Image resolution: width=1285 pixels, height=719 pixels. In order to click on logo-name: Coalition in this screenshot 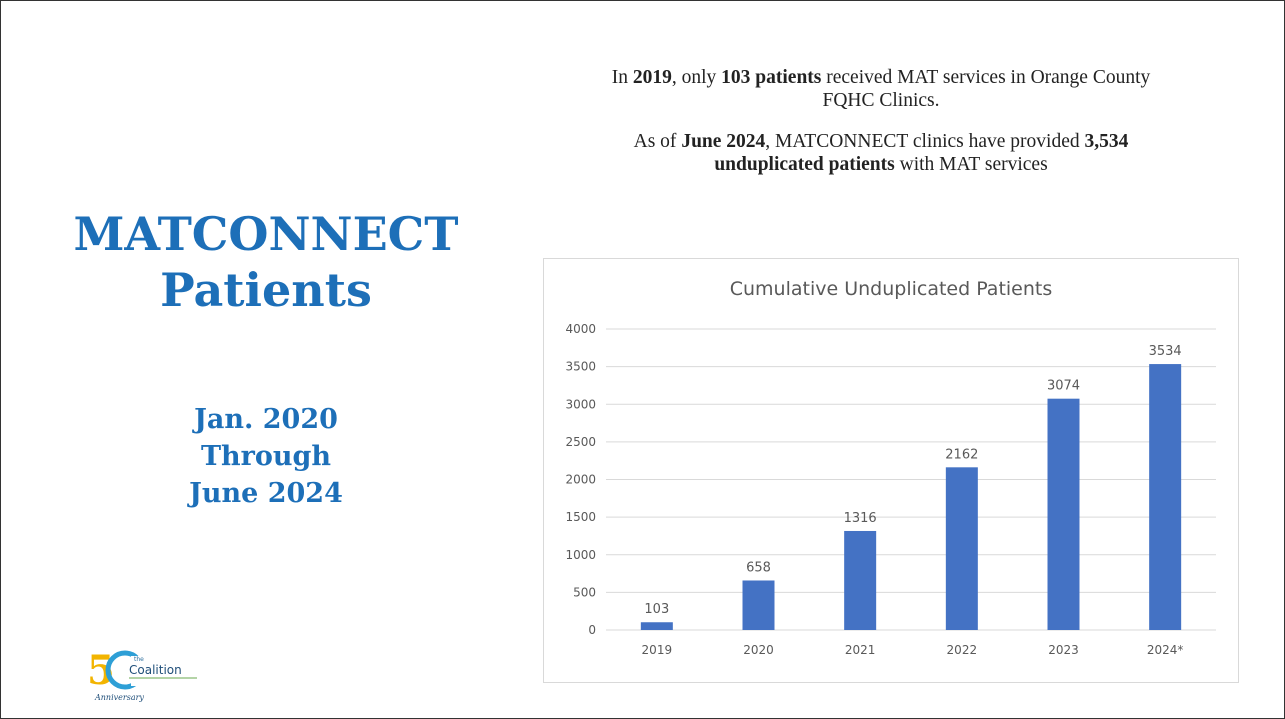, I will do `click(155, 670)`.